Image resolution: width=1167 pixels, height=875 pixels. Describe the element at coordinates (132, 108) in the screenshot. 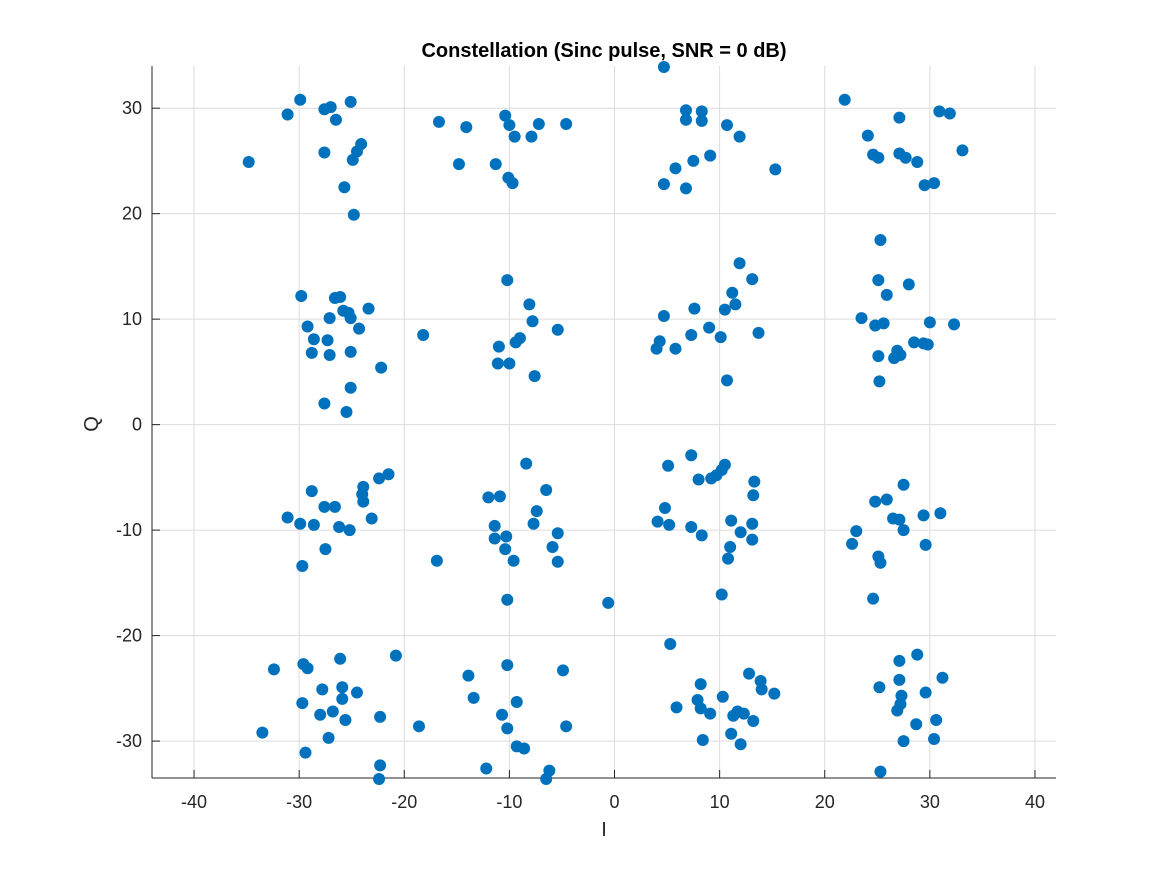

I see `y-tick-label: 30` at that location.